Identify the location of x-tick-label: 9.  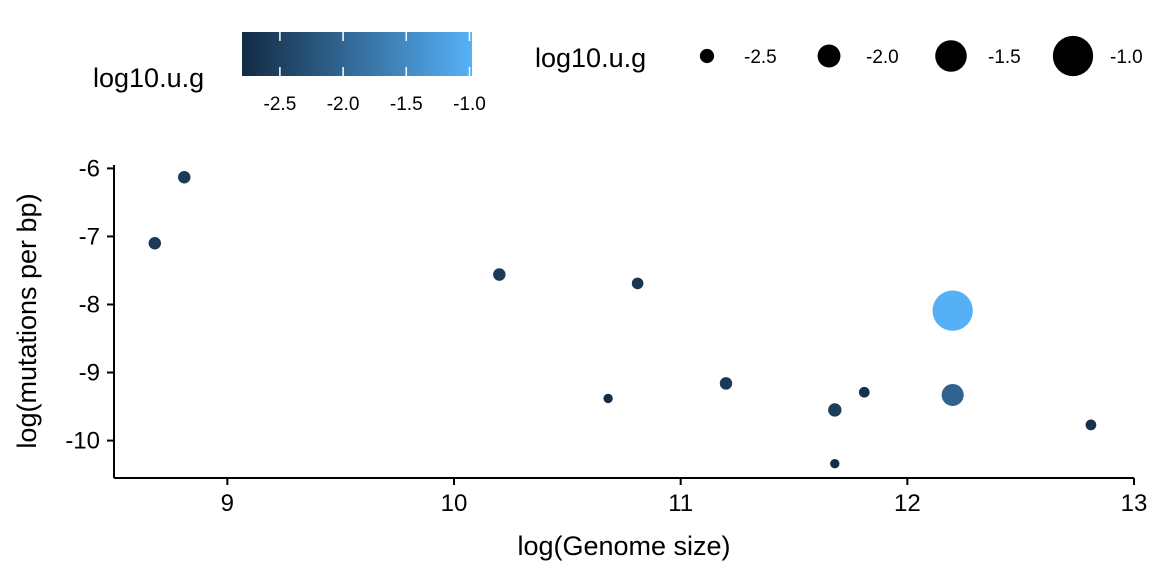
(227, 503).